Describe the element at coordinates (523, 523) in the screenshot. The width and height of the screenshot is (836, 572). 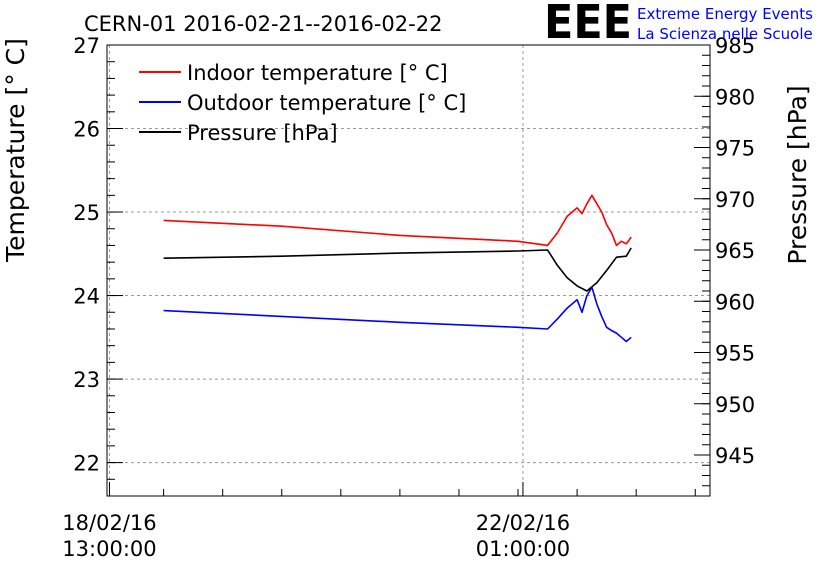
I see `x-tick-label-date: 22/02/16` at that location.